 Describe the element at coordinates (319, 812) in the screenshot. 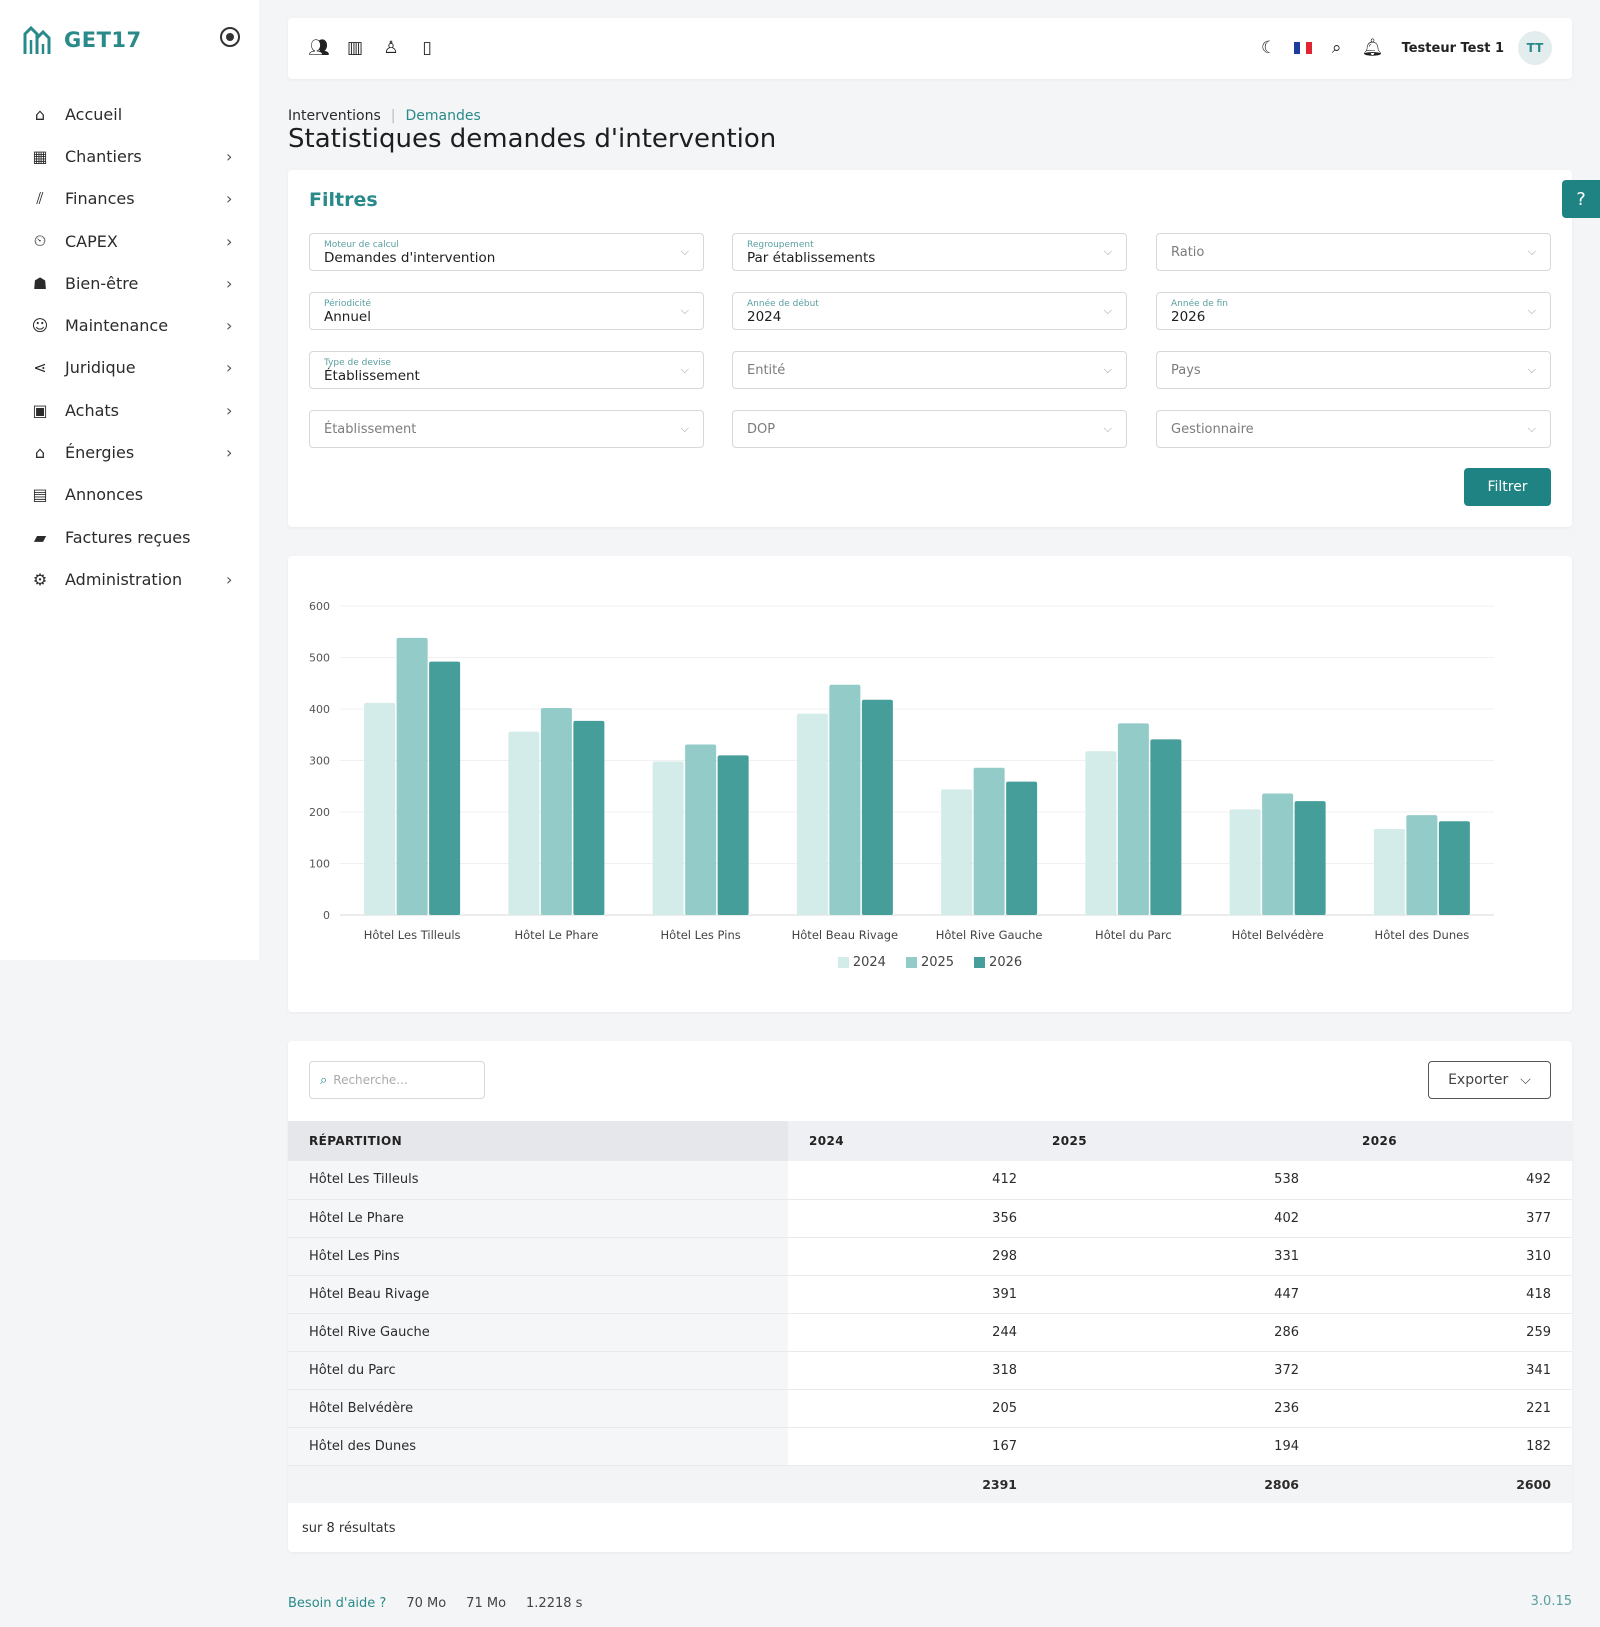

I see `y-tick-label: 200` at that location.